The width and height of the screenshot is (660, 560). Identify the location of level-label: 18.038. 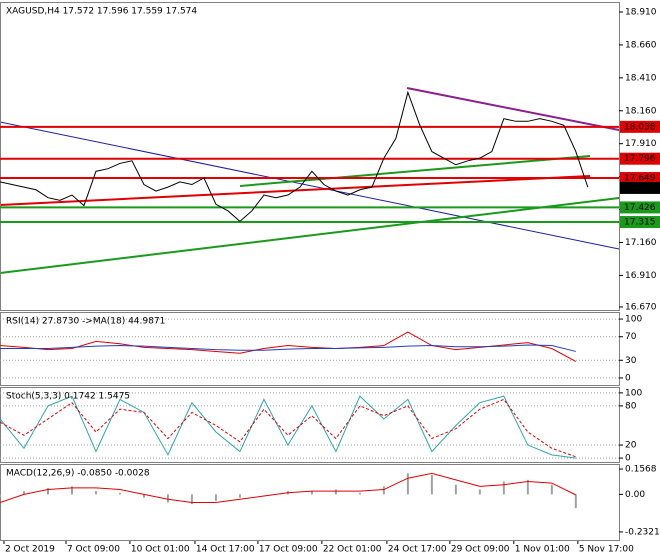
(640, 127).